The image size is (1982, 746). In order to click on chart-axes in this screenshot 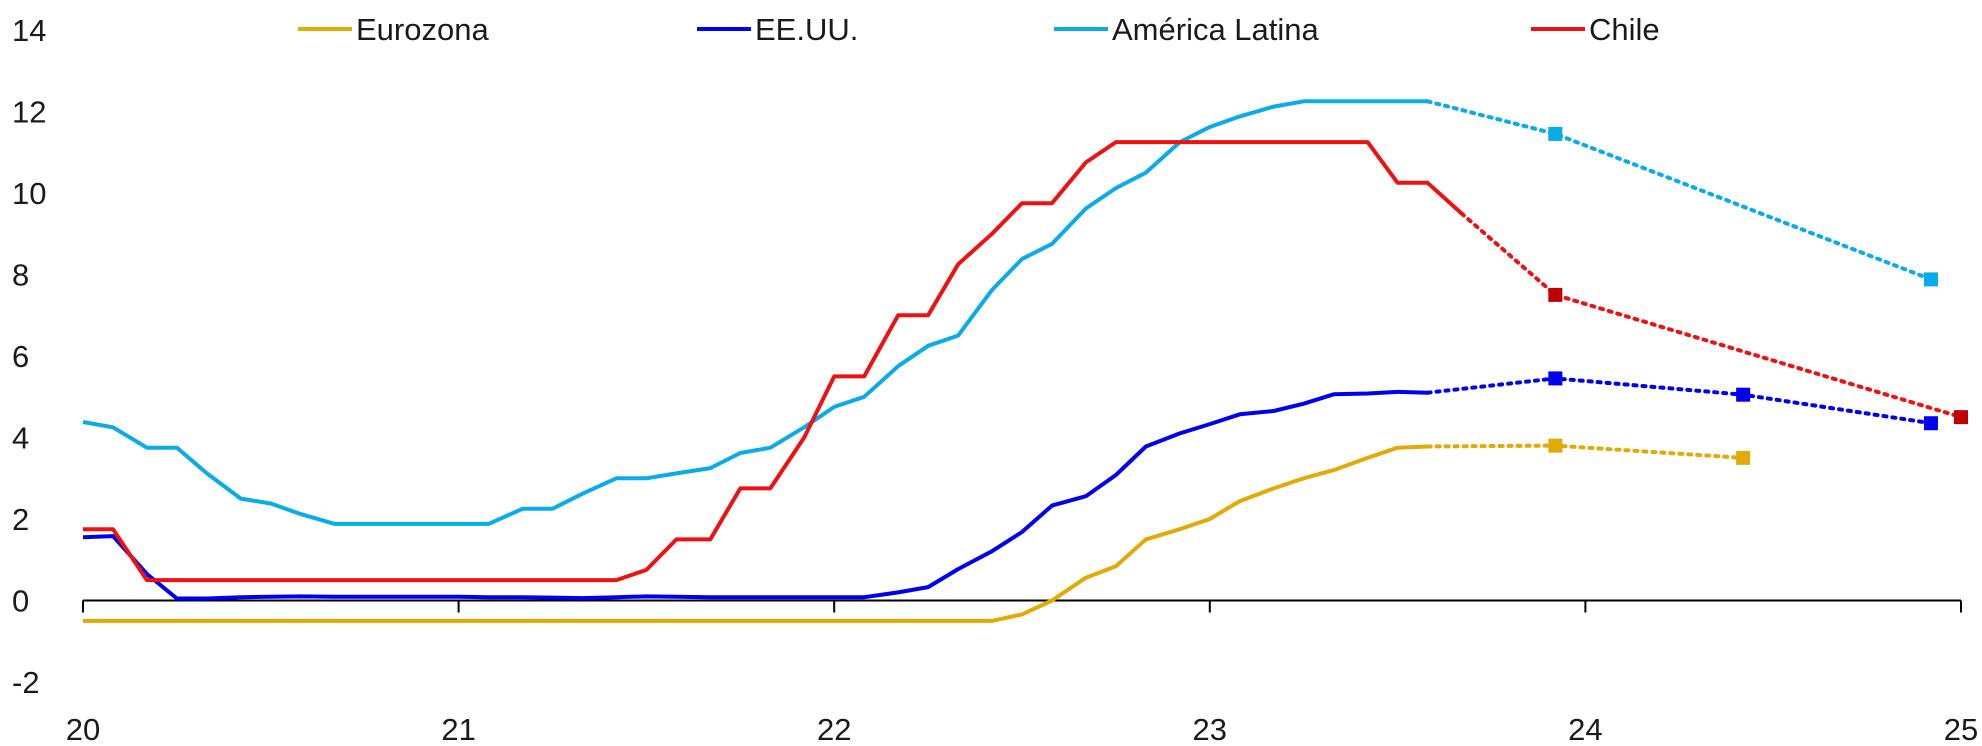, I will do `click(1022, 606)`.